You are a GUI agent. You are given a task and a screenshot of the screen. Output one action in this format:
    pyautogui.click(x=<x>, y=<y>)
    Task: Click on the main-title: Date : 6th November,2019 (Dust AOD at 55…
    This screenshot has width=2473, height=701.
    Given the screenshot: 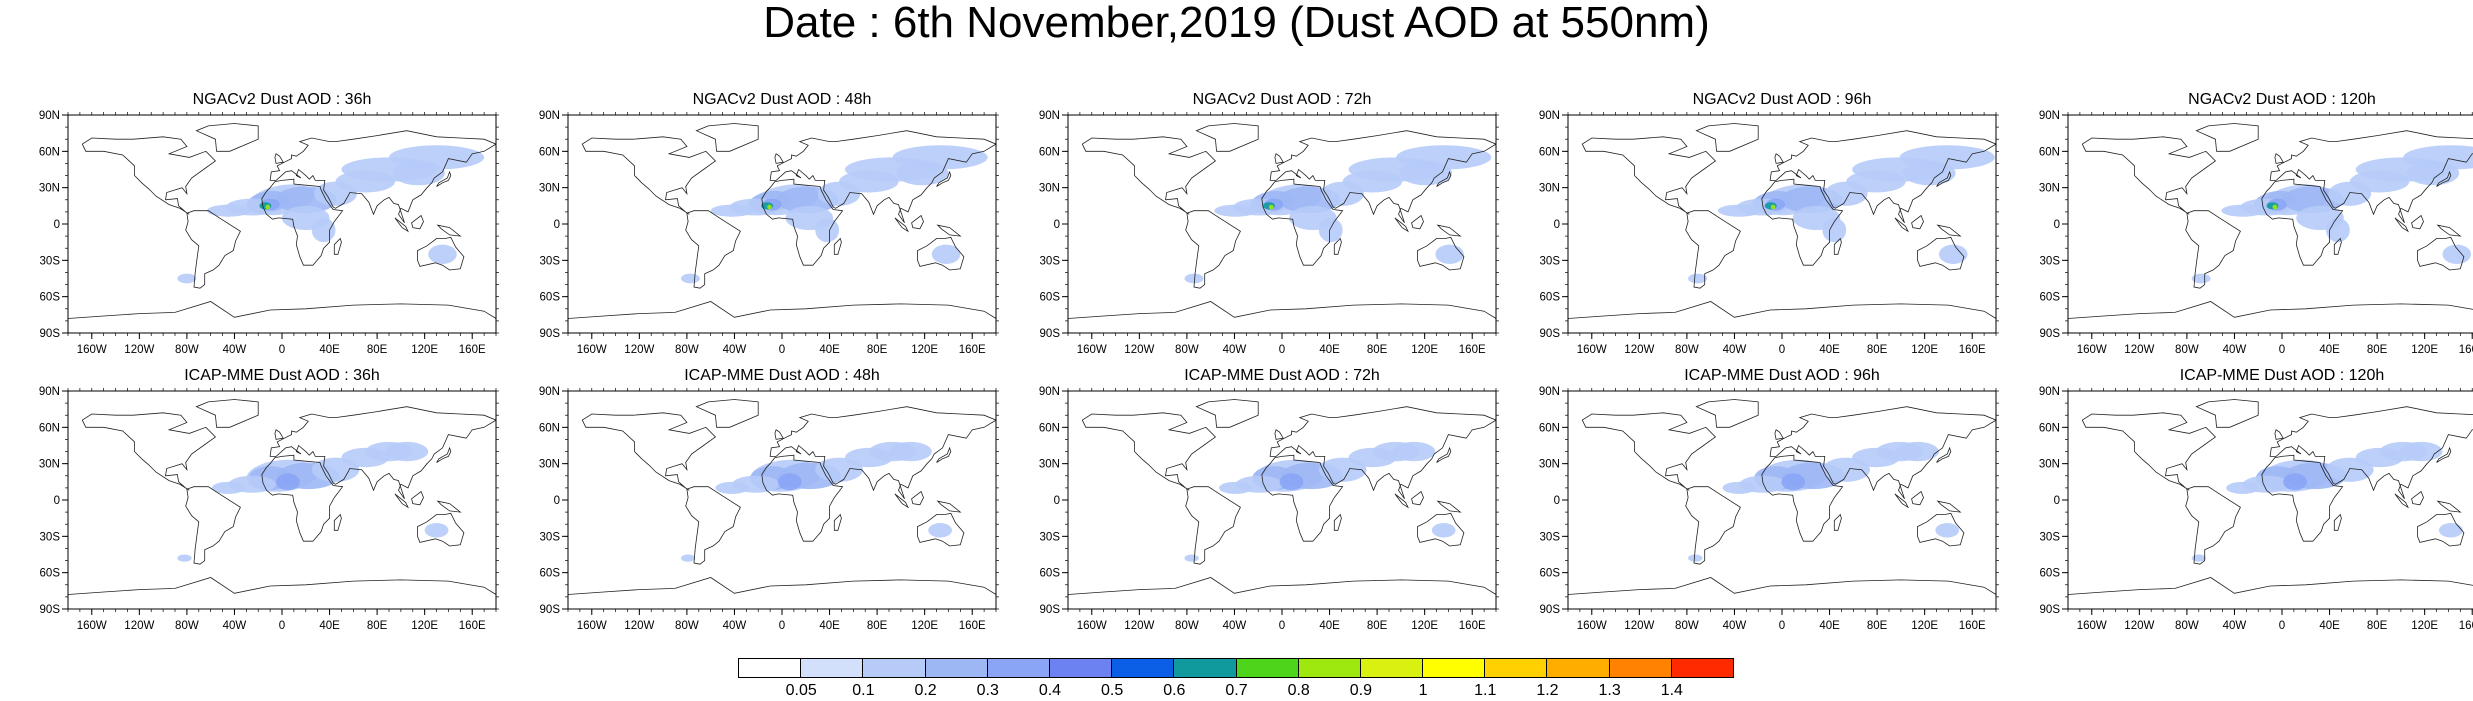 What is the action you would take?
    pyautogui.click(x=1236, y=23)
    